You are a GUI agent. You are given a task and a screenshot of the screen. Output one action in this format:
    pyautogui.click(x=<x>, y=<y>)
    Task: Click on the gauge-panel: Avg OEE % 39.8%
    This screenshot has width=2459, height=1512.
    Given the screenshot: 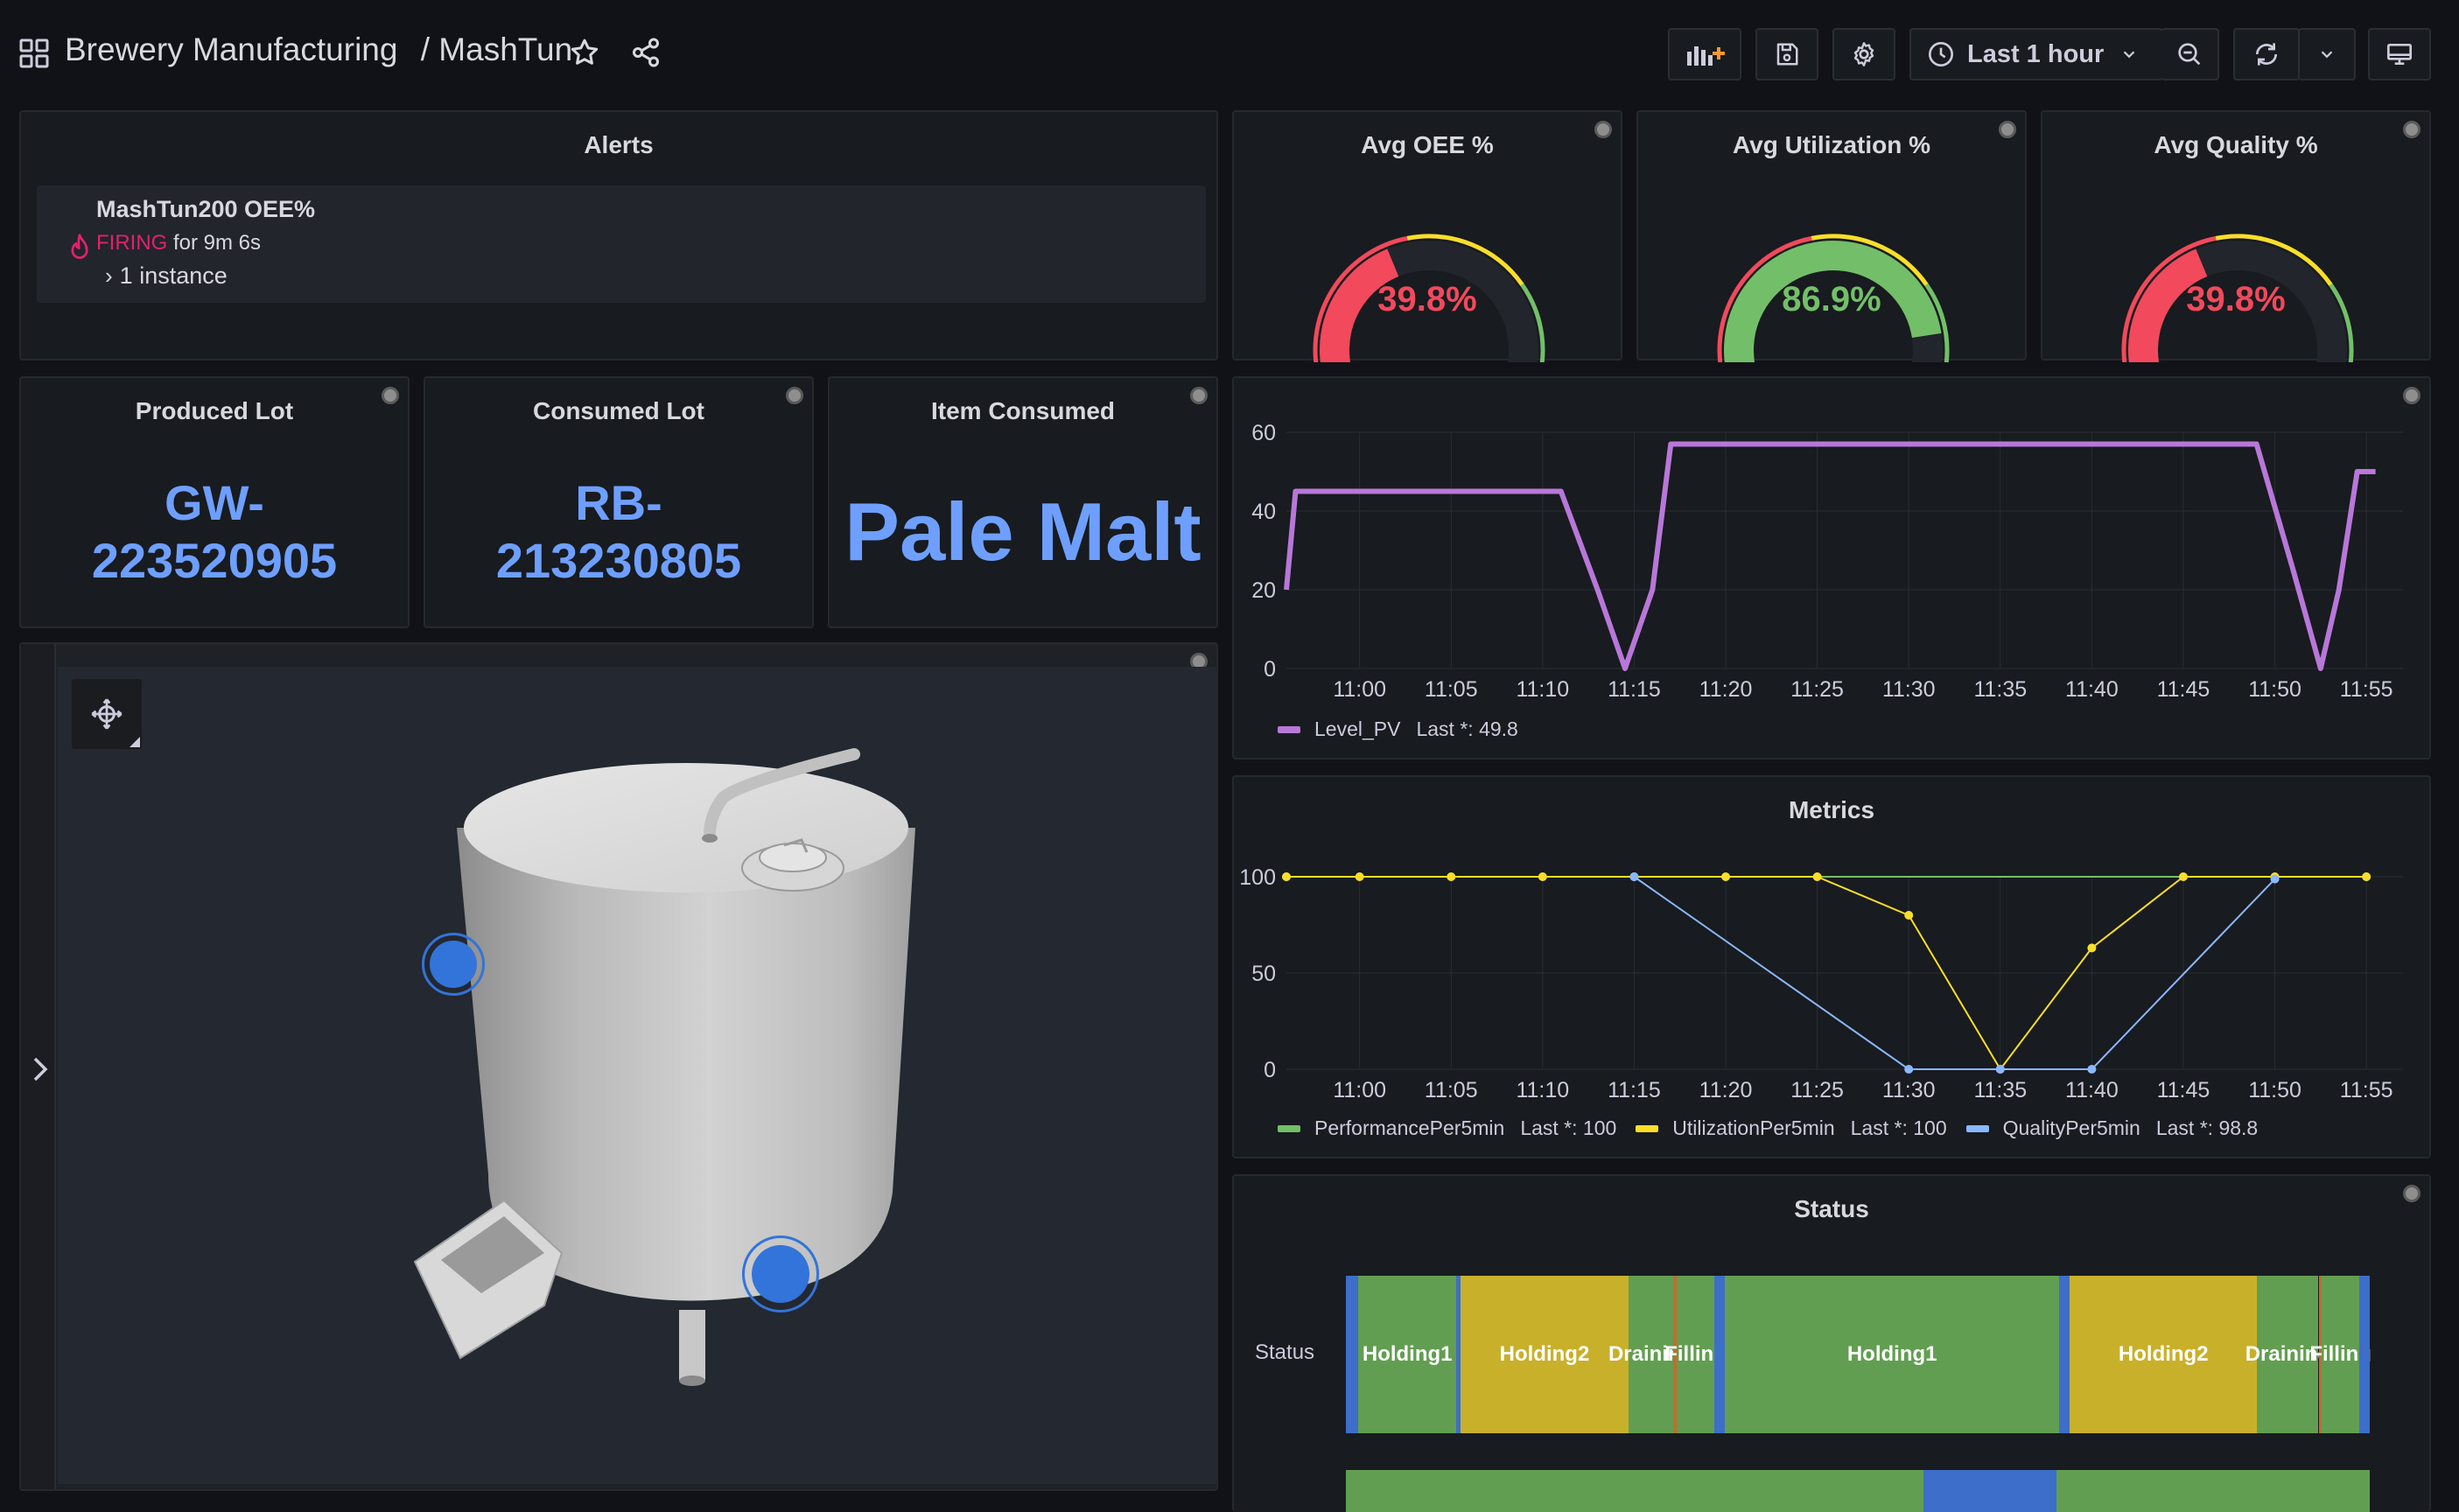 What is the action you would take?
    pyautogui.click(x=1427, y=236)
    